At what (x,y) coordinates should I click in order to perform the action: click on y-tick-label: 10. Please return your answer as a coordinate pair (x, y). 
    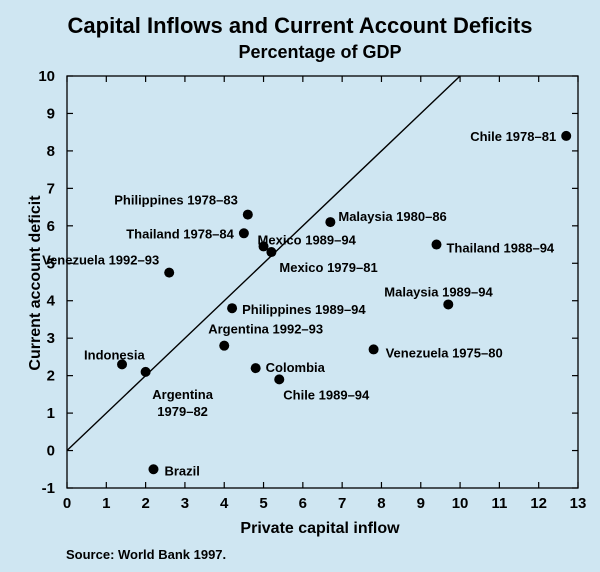
    Looking at the image, I should click on (46, 76).